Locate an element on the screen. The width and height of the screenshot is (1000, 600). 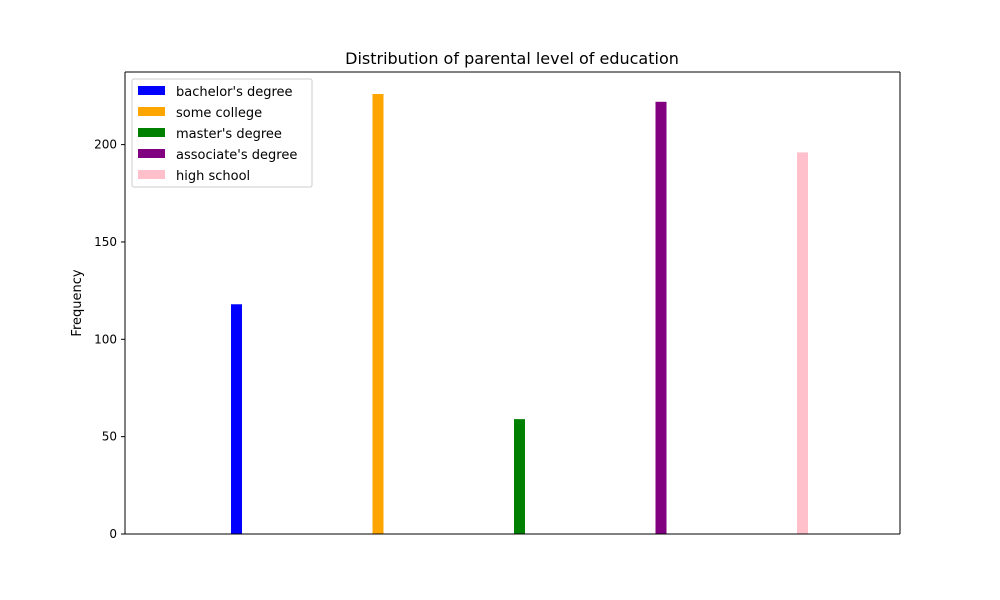
bar-bachelor-s-degree is located at coordinates (236, 419).